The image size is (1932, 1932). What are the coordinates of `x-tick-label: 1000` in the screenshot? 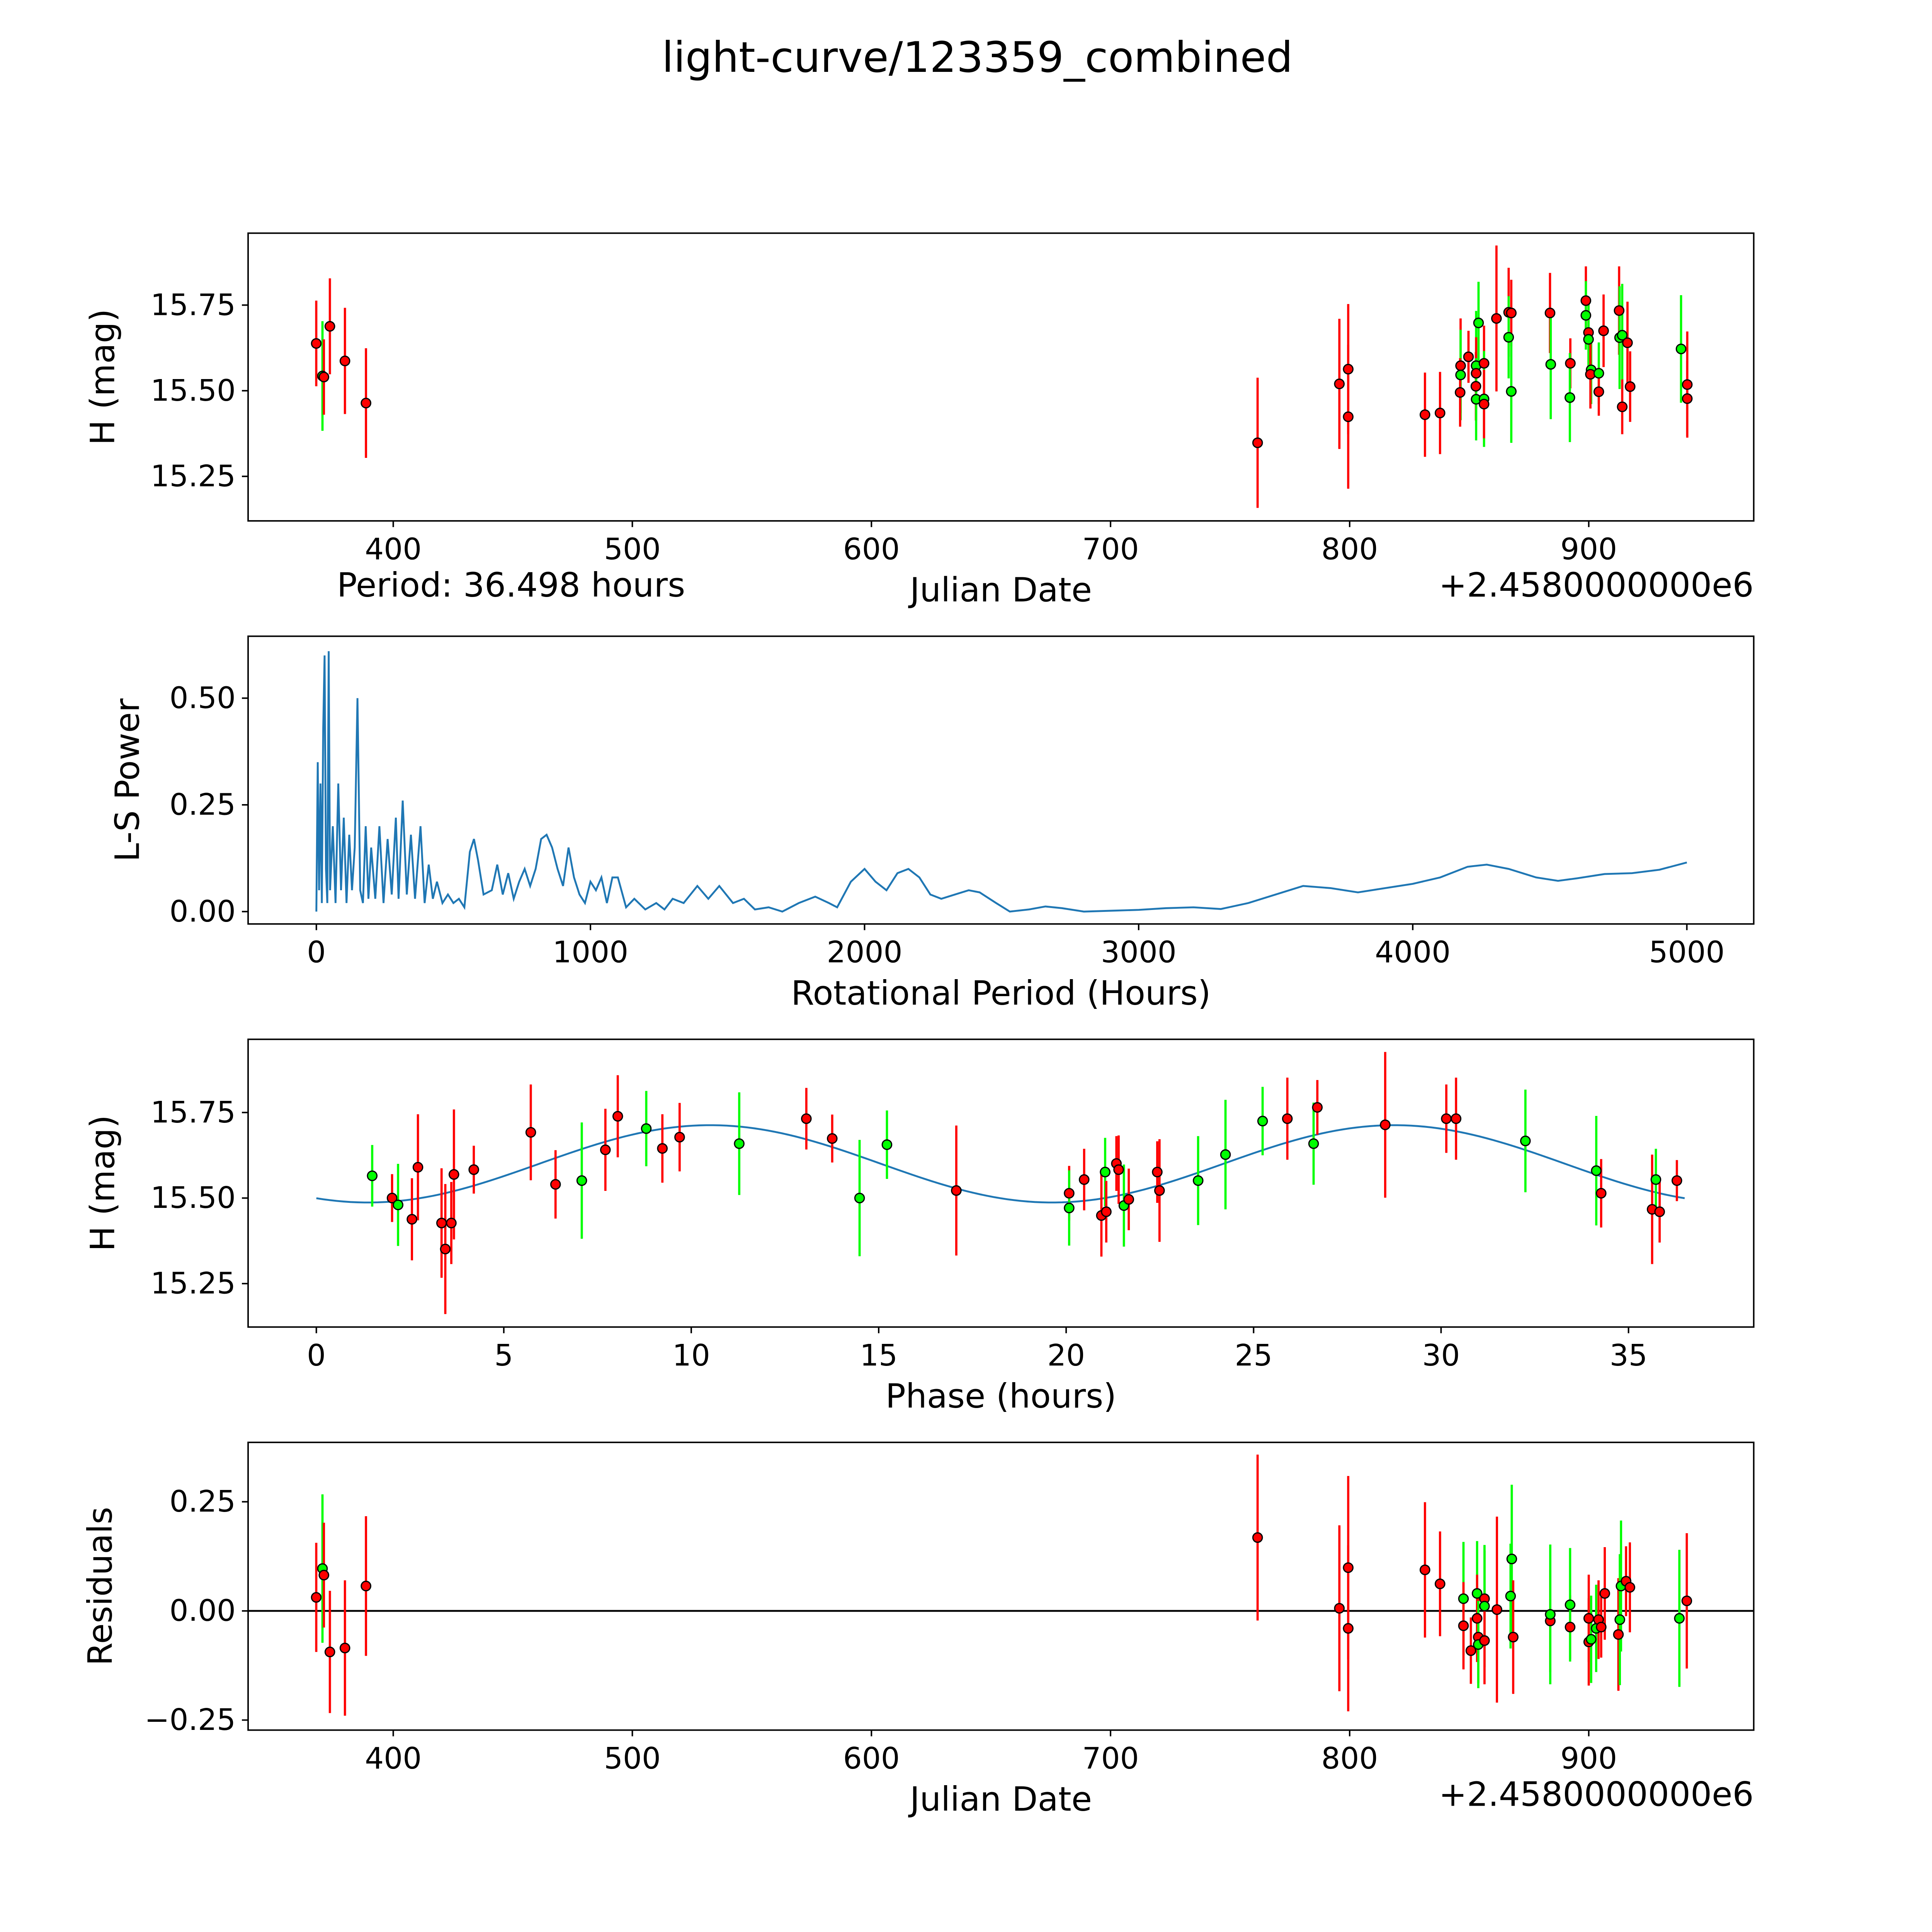 It's located at (590, 953).